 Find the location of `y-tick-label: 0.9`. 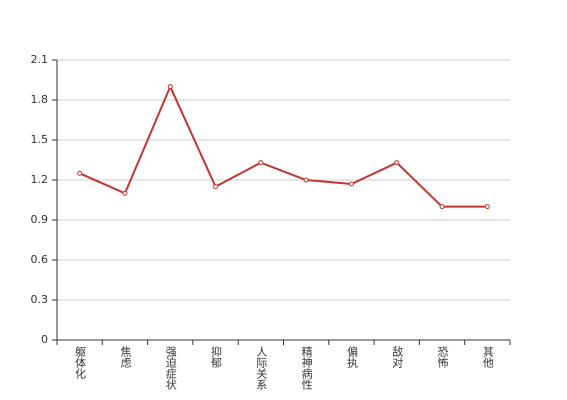

y-tick-label: 0.9 is located at coordinates (40, 219).